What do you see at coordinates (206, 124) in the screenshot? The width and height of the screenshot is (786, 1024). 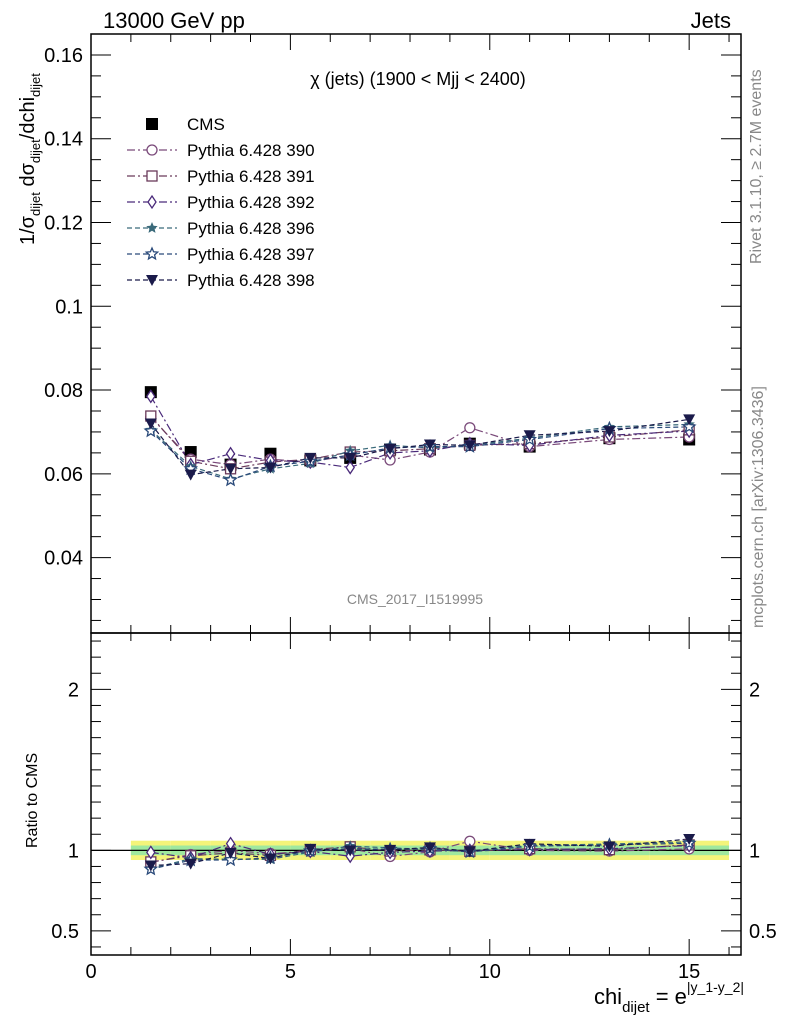 I see `legend-label-data: CMS` at bounding box center [206, 124].